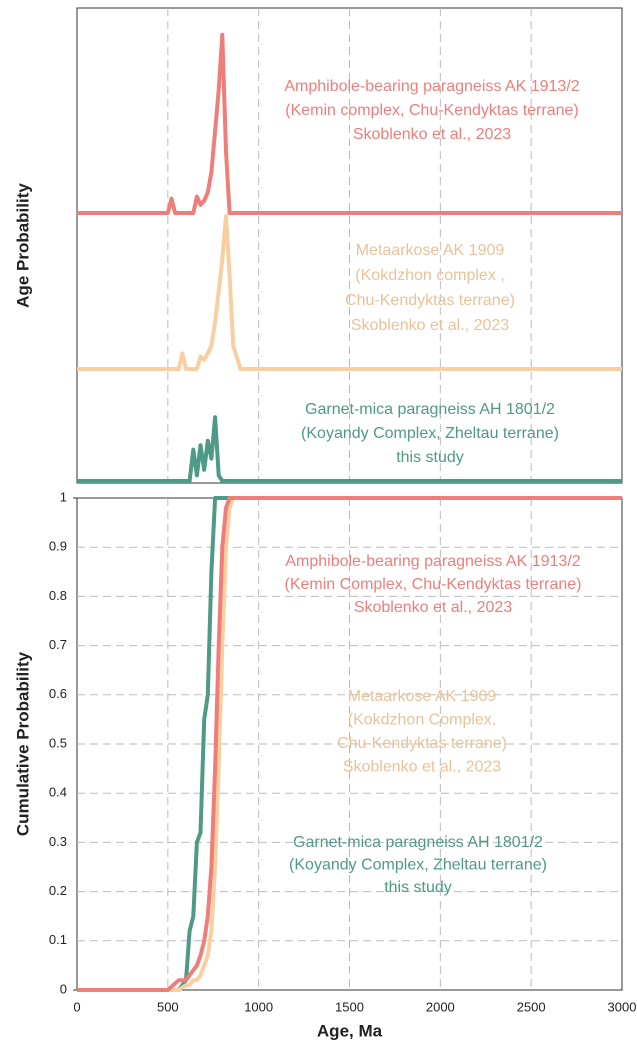 The image size is (637, 1041). I want to click on annotation-line: (Kemin complex, Chu-Kendyktas terrane), so click(431, 110).